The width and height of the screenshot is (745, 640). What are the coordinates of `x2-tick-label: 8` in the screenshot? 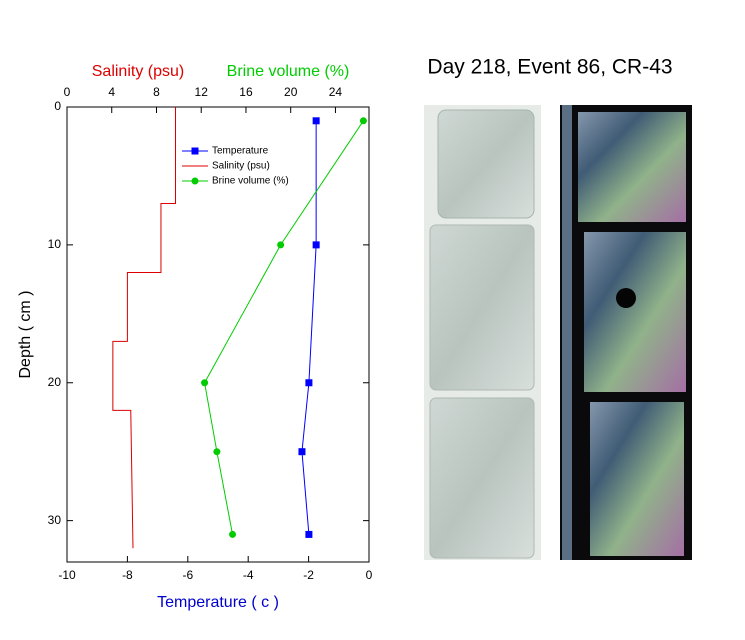 It's located at (156, 92).